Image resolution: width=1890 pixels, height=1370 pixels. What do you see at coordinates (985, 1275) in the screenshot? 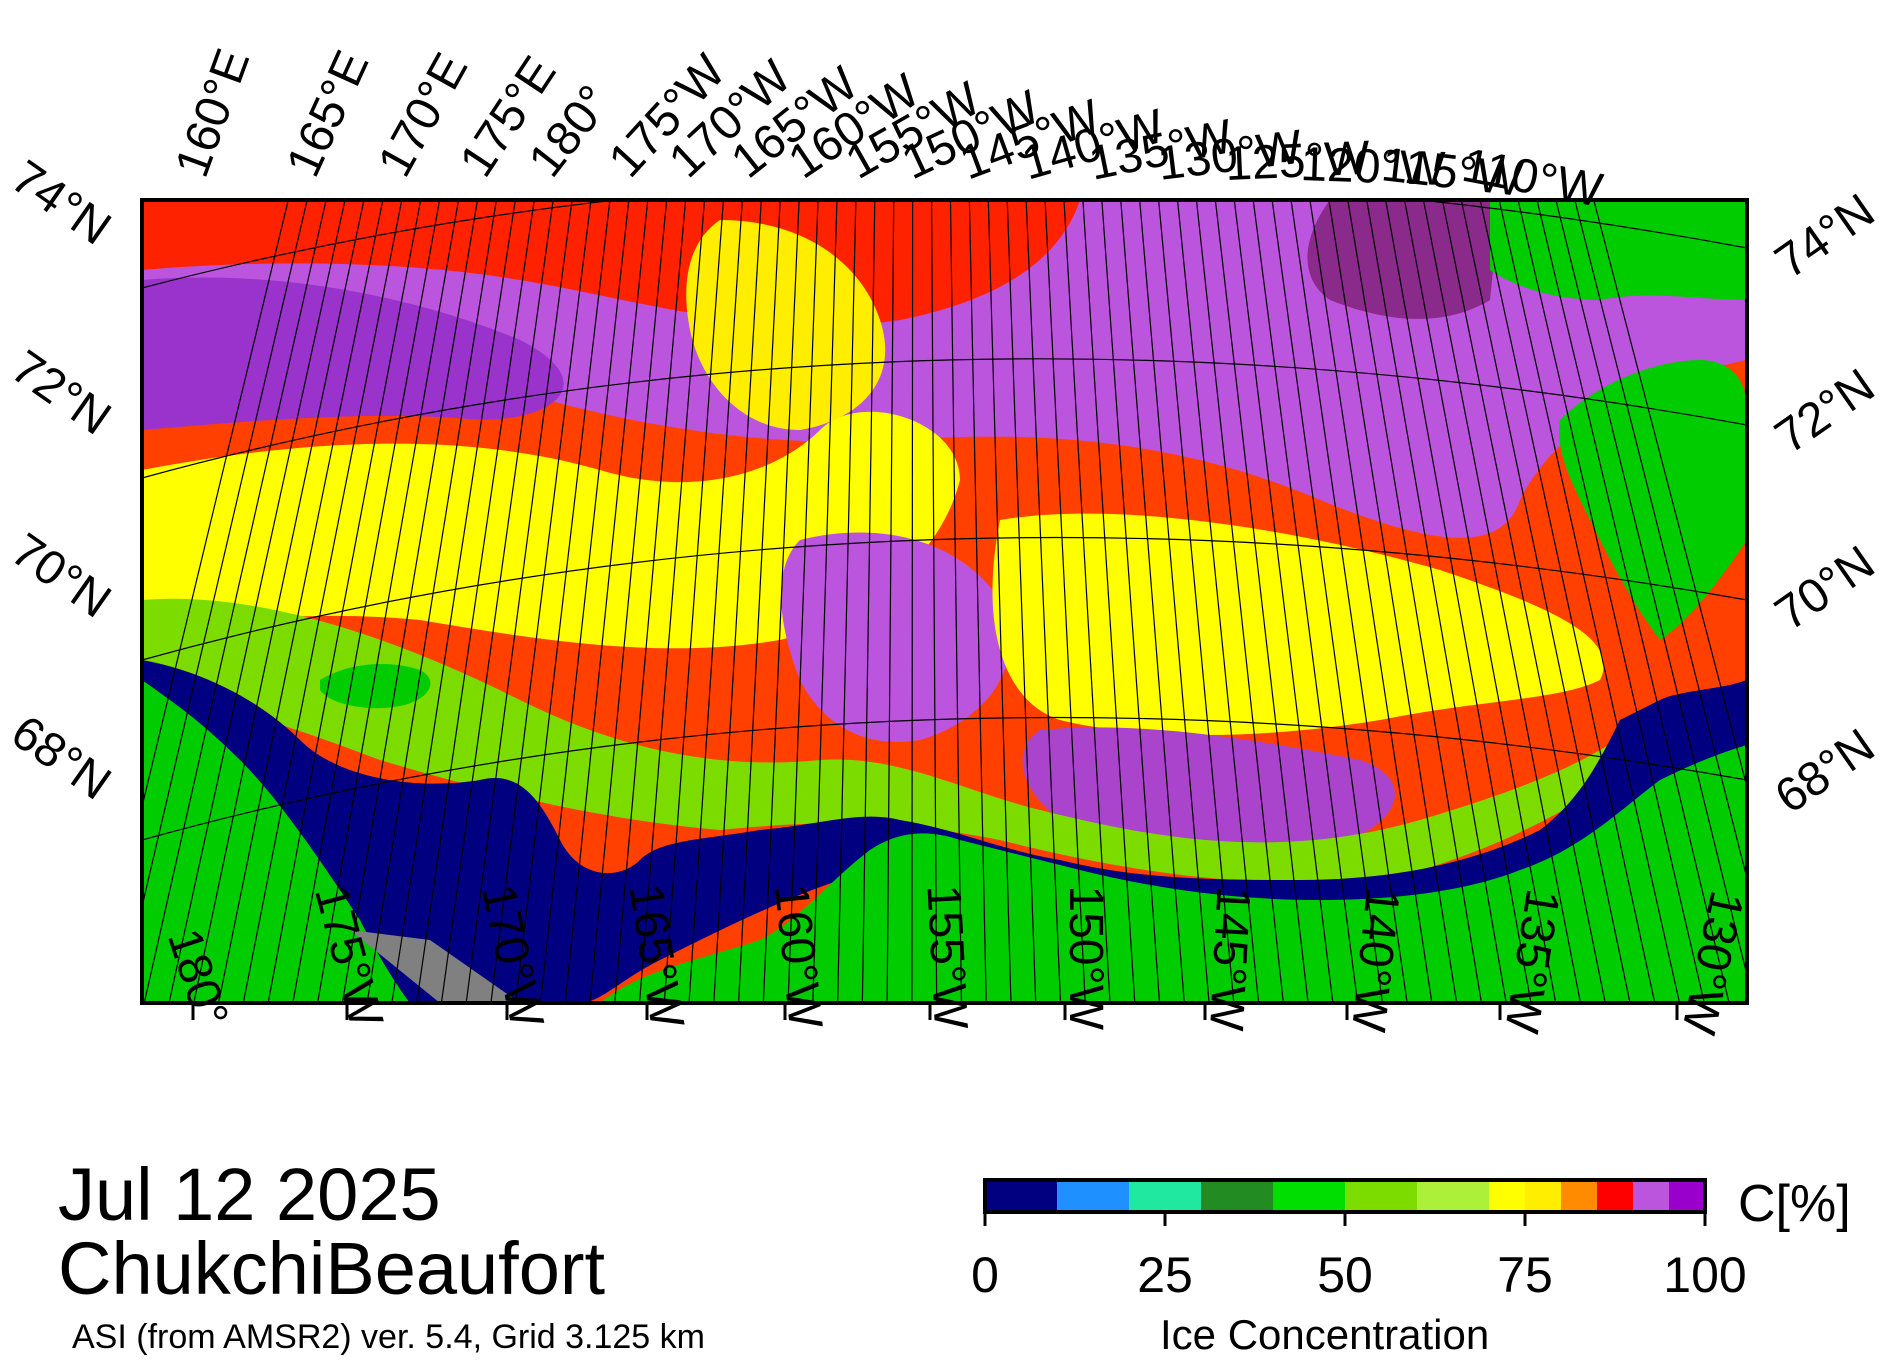
I see `colorbar-tick-label: 0` at bounding box center [985, 1275].